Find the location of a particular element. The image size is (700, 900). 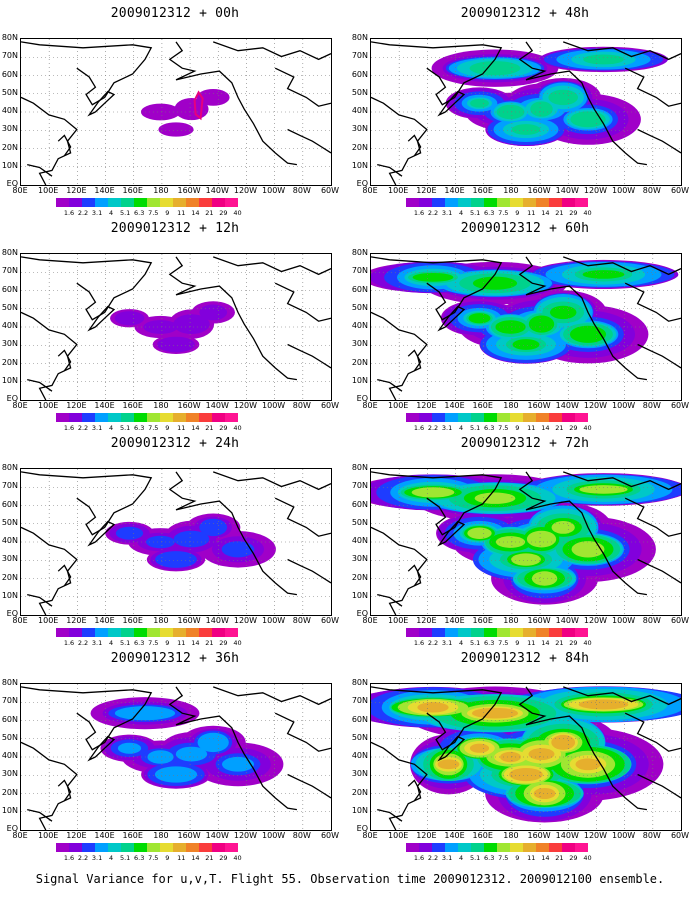

panel-title: 2009012312 + 00h is located at coordinates (175, 13).